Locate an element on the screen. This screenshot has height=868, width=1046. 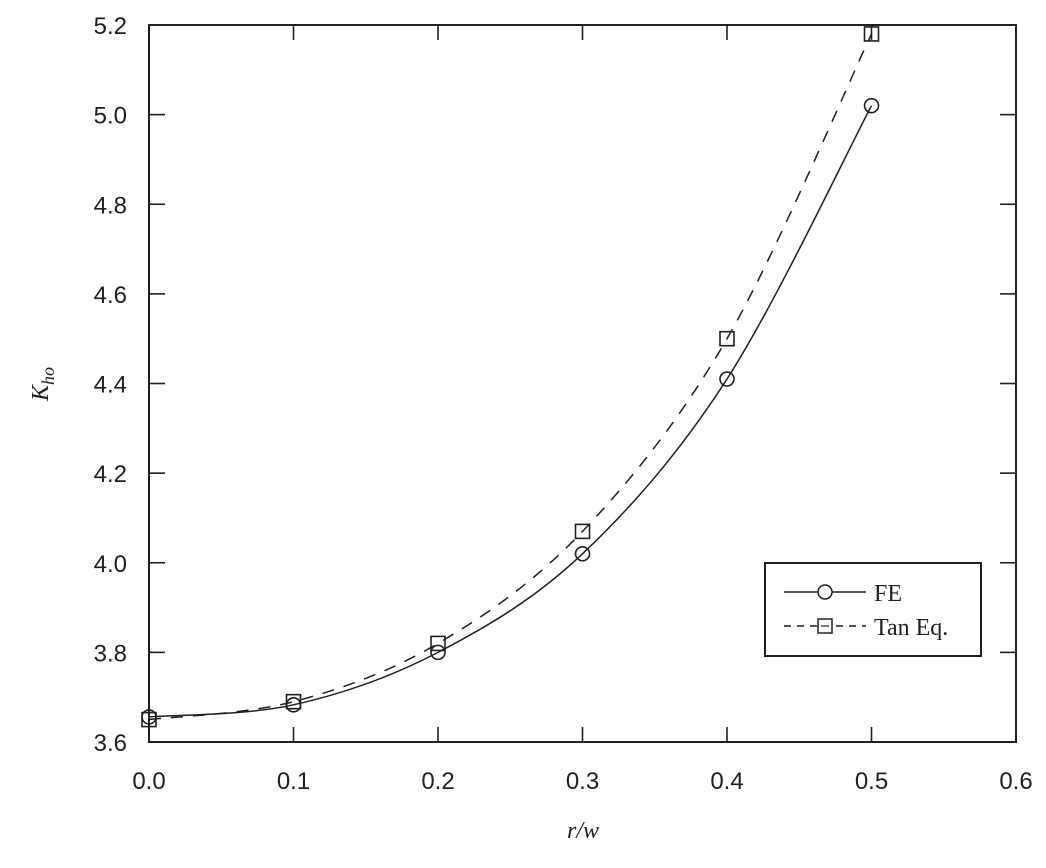
legend-circle-marker-icon is located at coordinates (825, 592).